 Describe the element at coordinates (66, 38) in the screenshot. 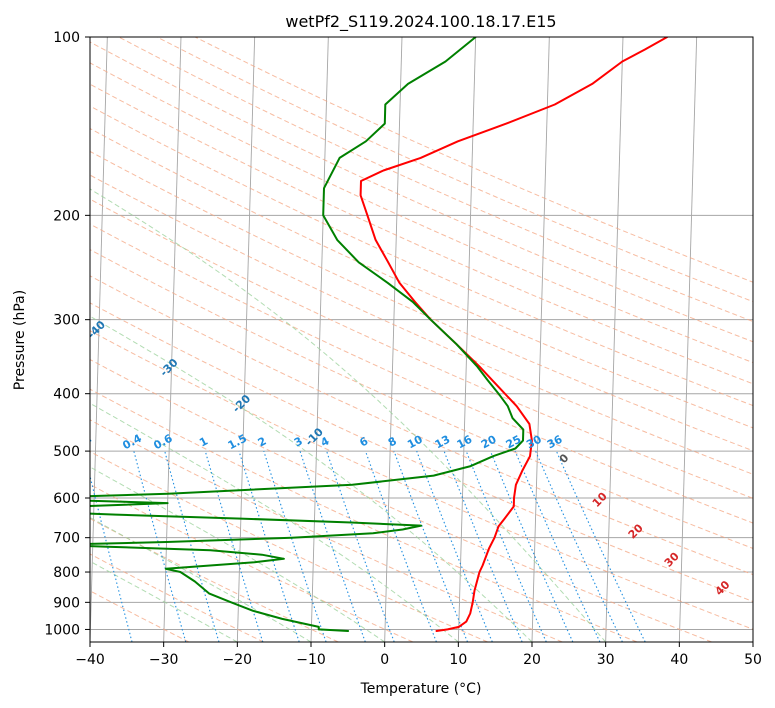

I see `y-tick-label: 100` at that location.